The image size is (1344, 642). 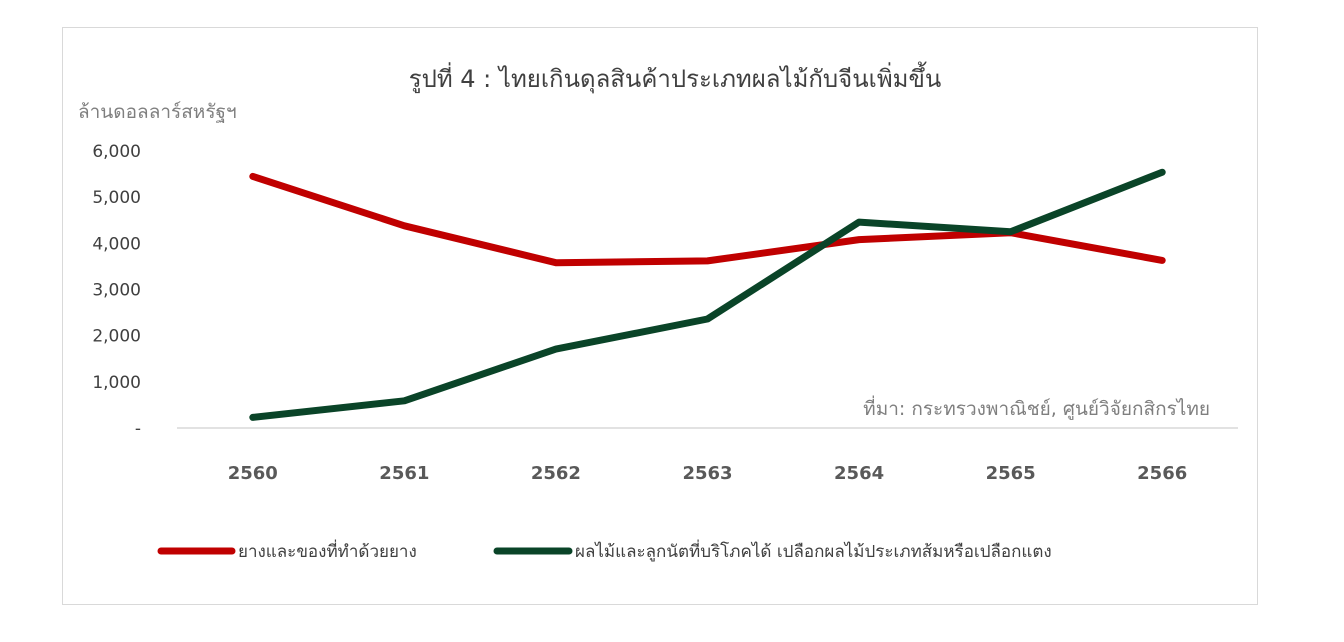 I want to click on y-tick-label: 6,000, so click(x=116, y=152).